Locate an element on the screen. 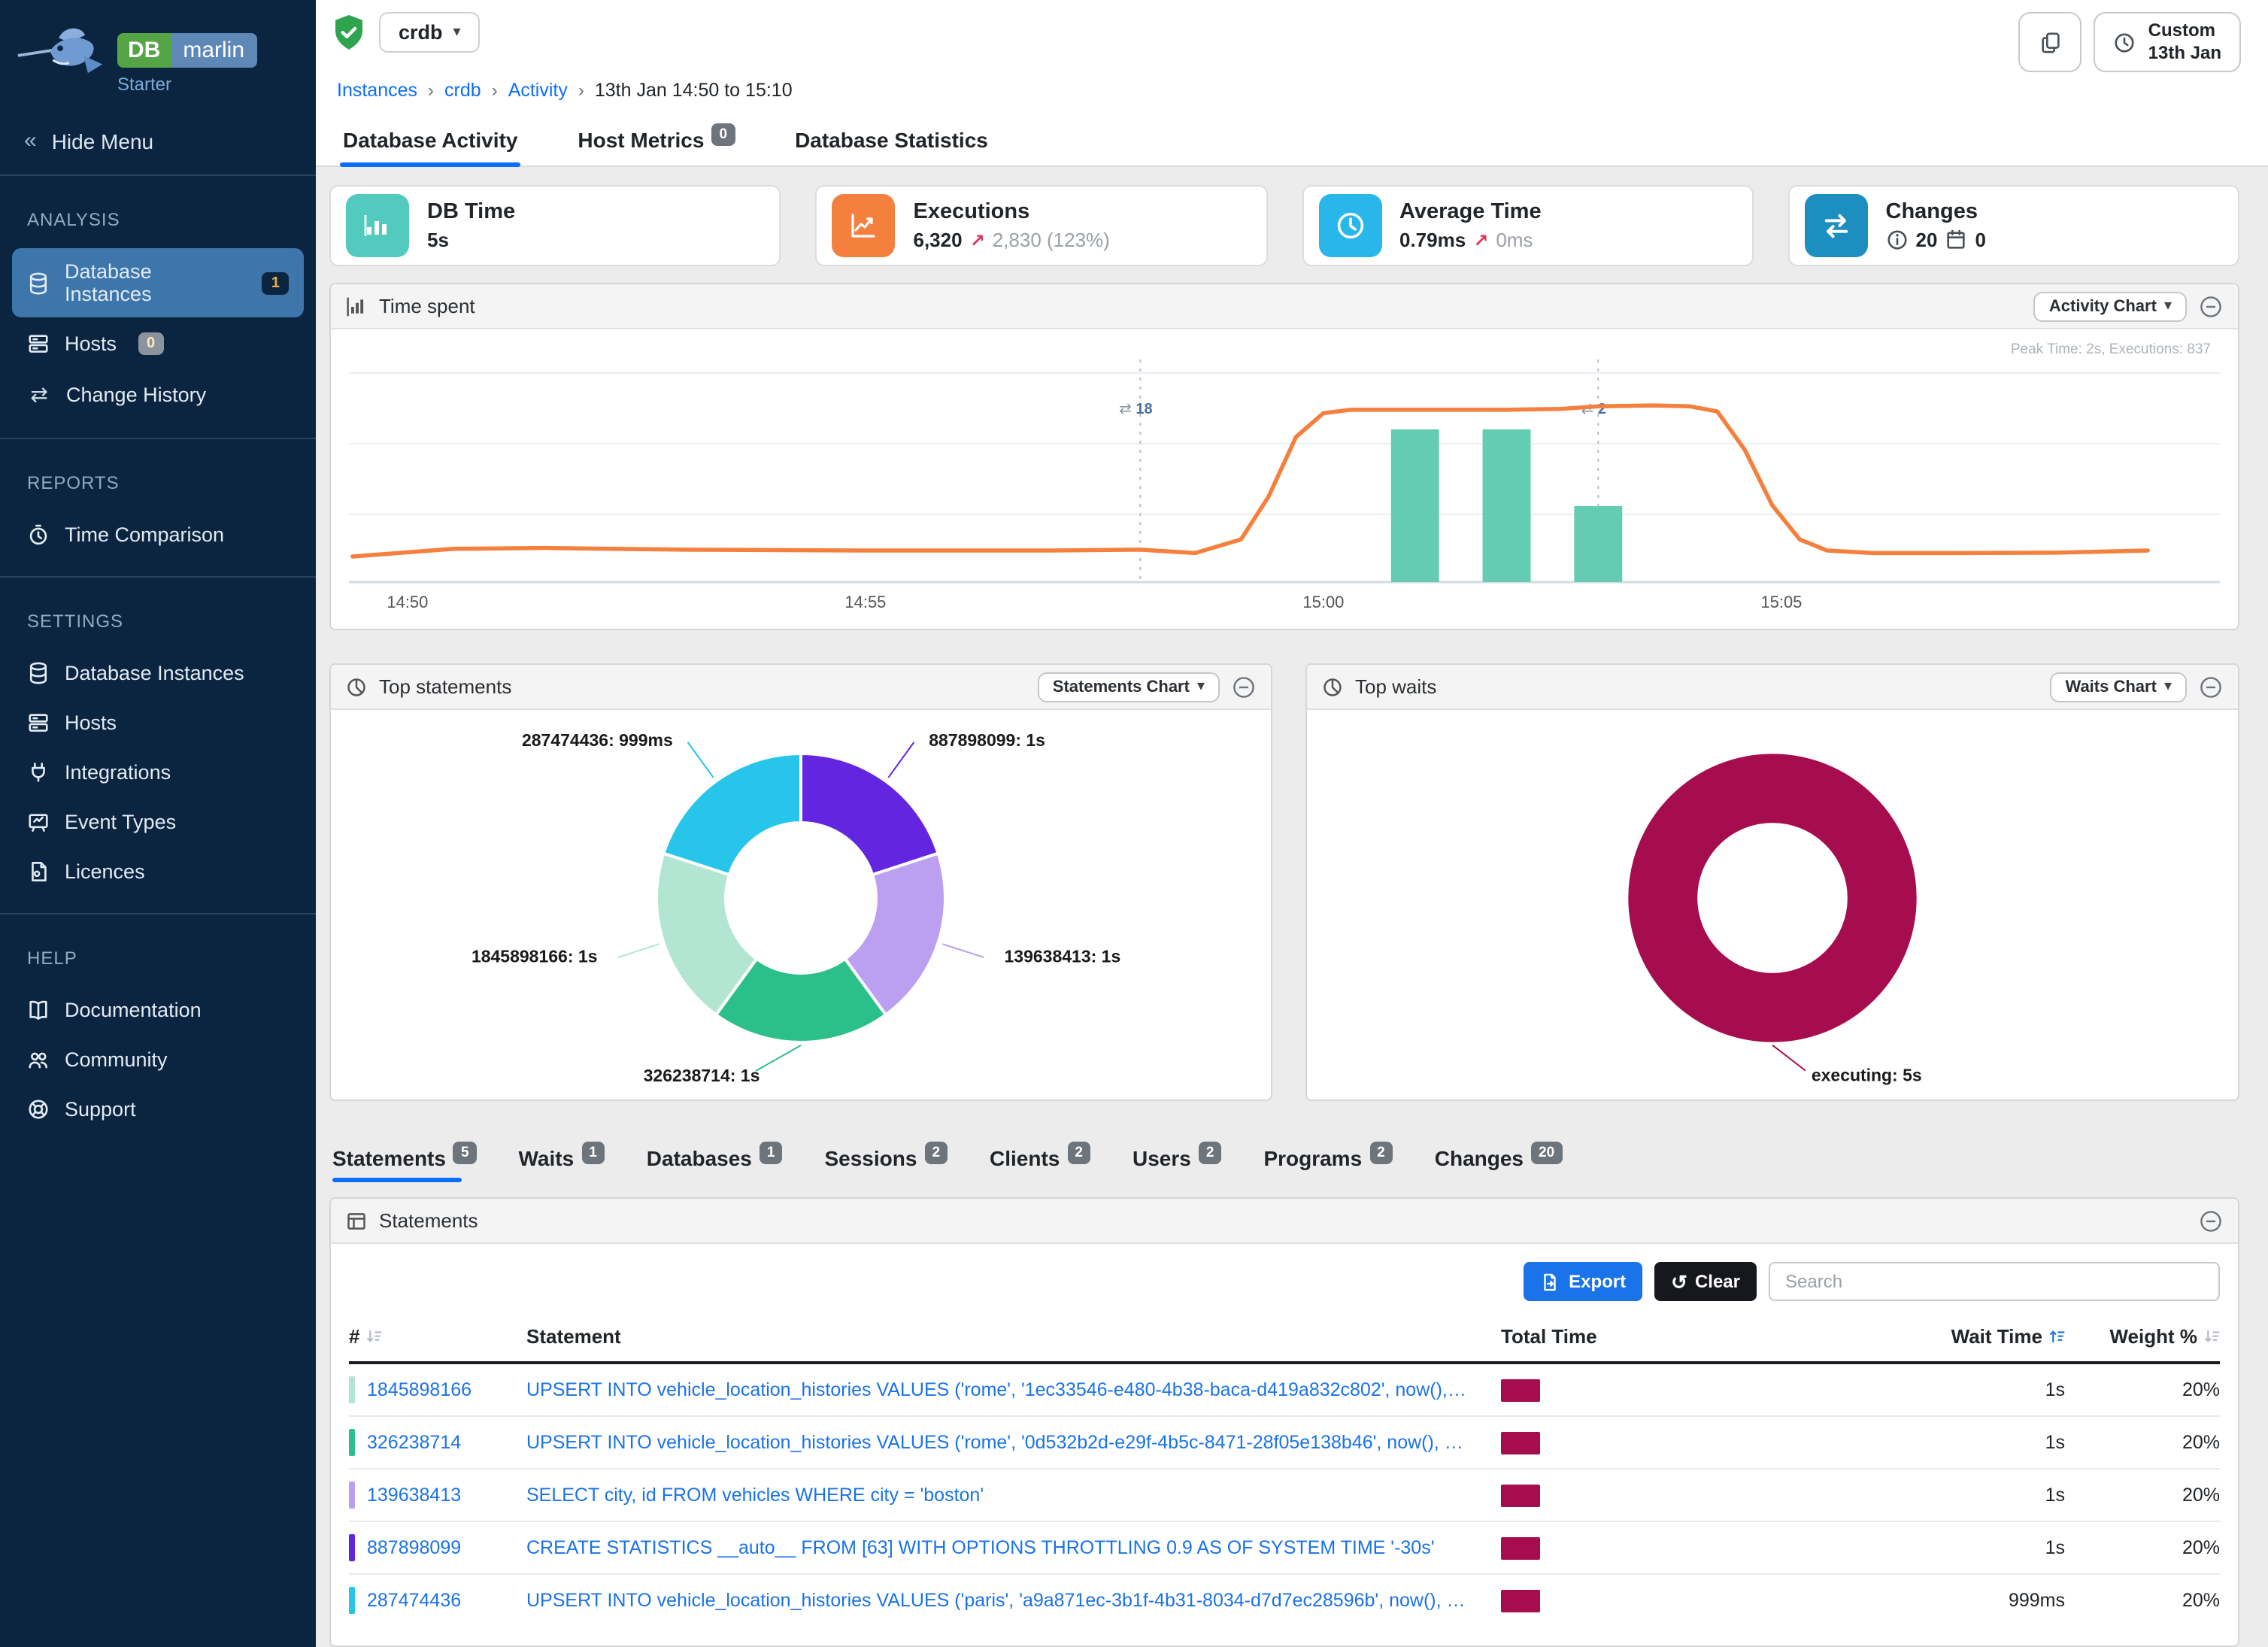  database-icon is located at coordinates (38, 282).